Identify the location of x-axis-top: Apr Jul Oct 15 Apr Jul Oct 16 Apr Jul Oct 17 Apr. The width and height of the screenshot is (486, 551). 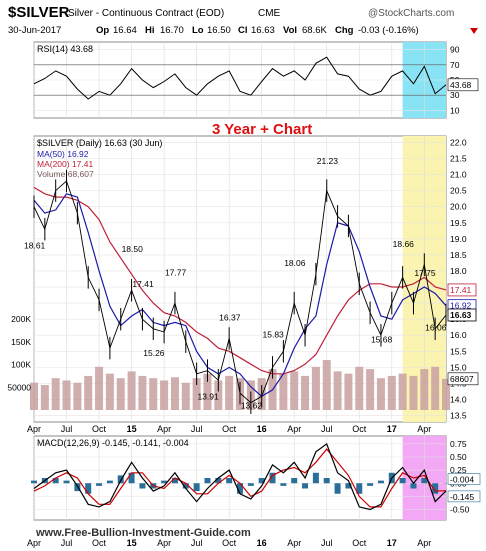
(229, 429).